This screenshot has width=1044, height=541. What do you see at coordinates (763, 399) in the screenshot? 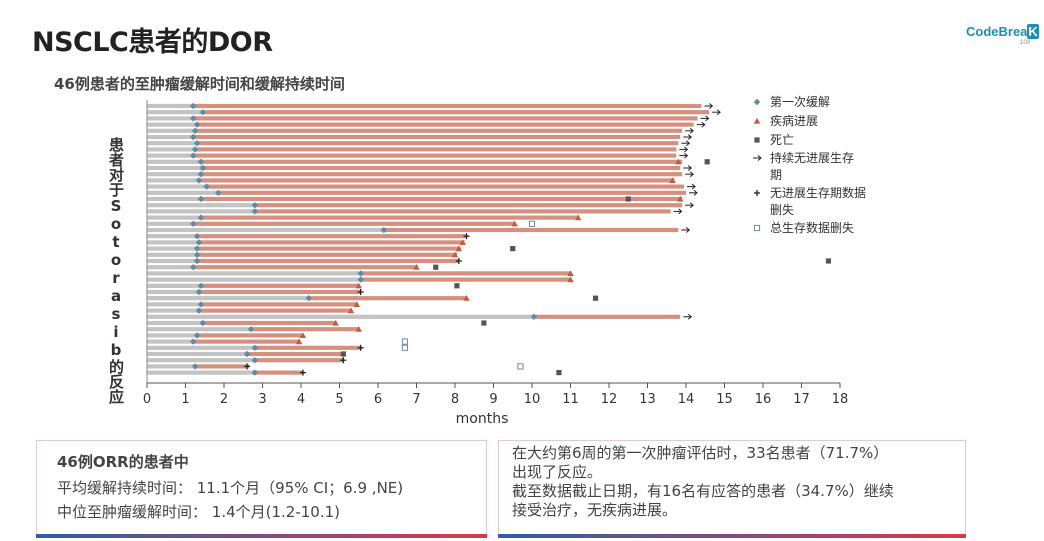
I see `x-tick-label: 16` at bounding box center [763, 399].